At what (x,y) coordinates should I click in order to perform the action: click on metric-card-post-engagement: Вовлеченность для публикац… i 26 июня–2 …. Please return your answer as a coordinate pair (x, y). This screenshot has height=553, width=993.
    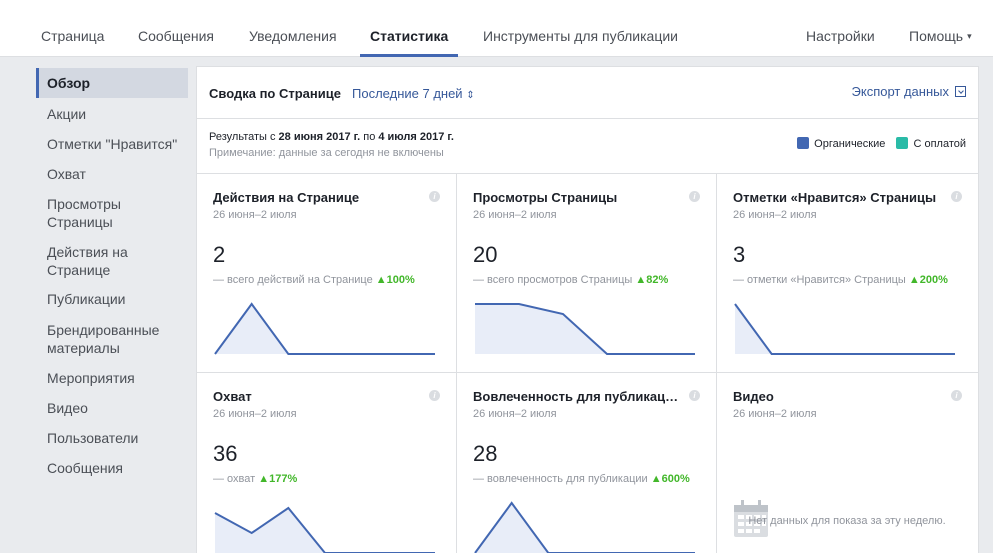
    Looking at the image, I should click on (587, 463).